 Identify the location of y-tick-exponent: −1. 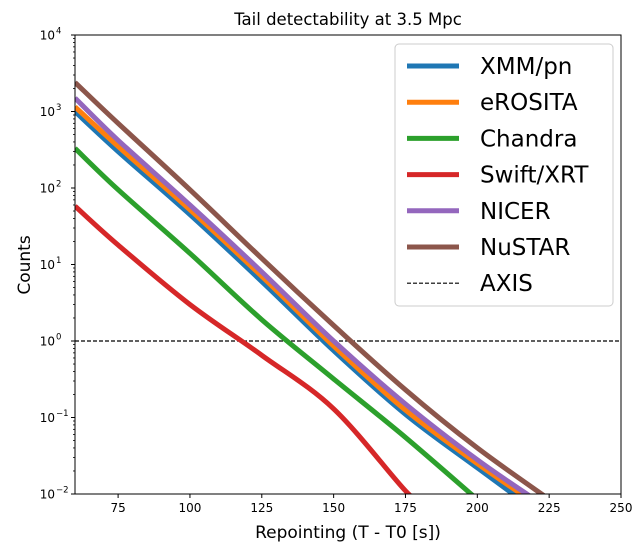
(62, 414).